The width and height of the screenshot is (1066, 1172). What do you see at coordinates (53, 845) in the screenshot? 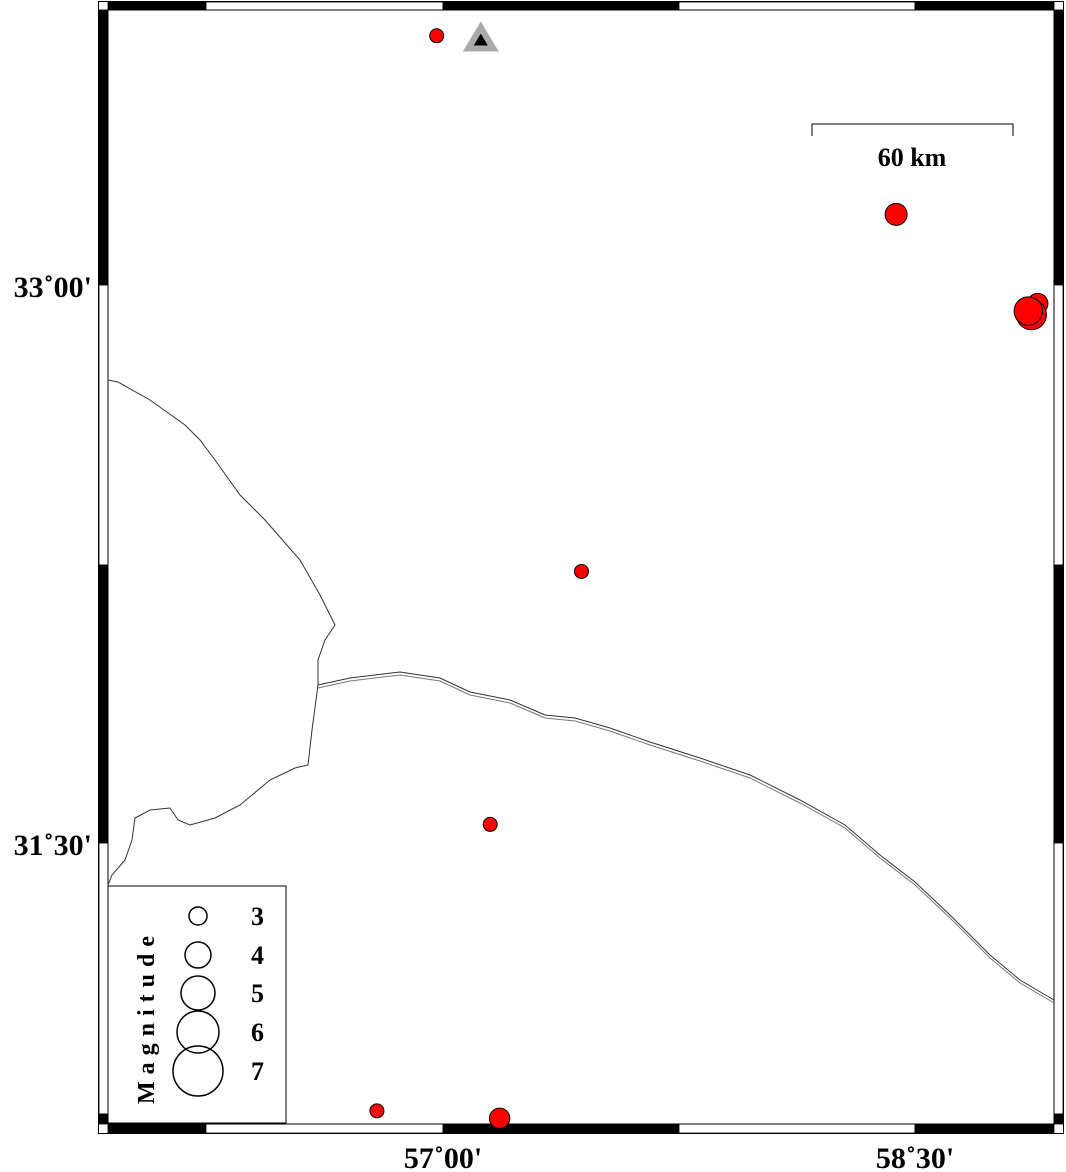
I see `y-tick-label: 31˚30'` at bounding box center [53, 845].